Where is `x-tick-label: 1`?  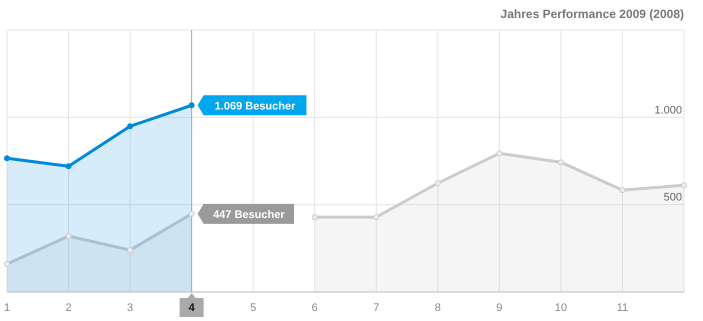
x-tick-label: 1 is located at coordinates (7, 308).